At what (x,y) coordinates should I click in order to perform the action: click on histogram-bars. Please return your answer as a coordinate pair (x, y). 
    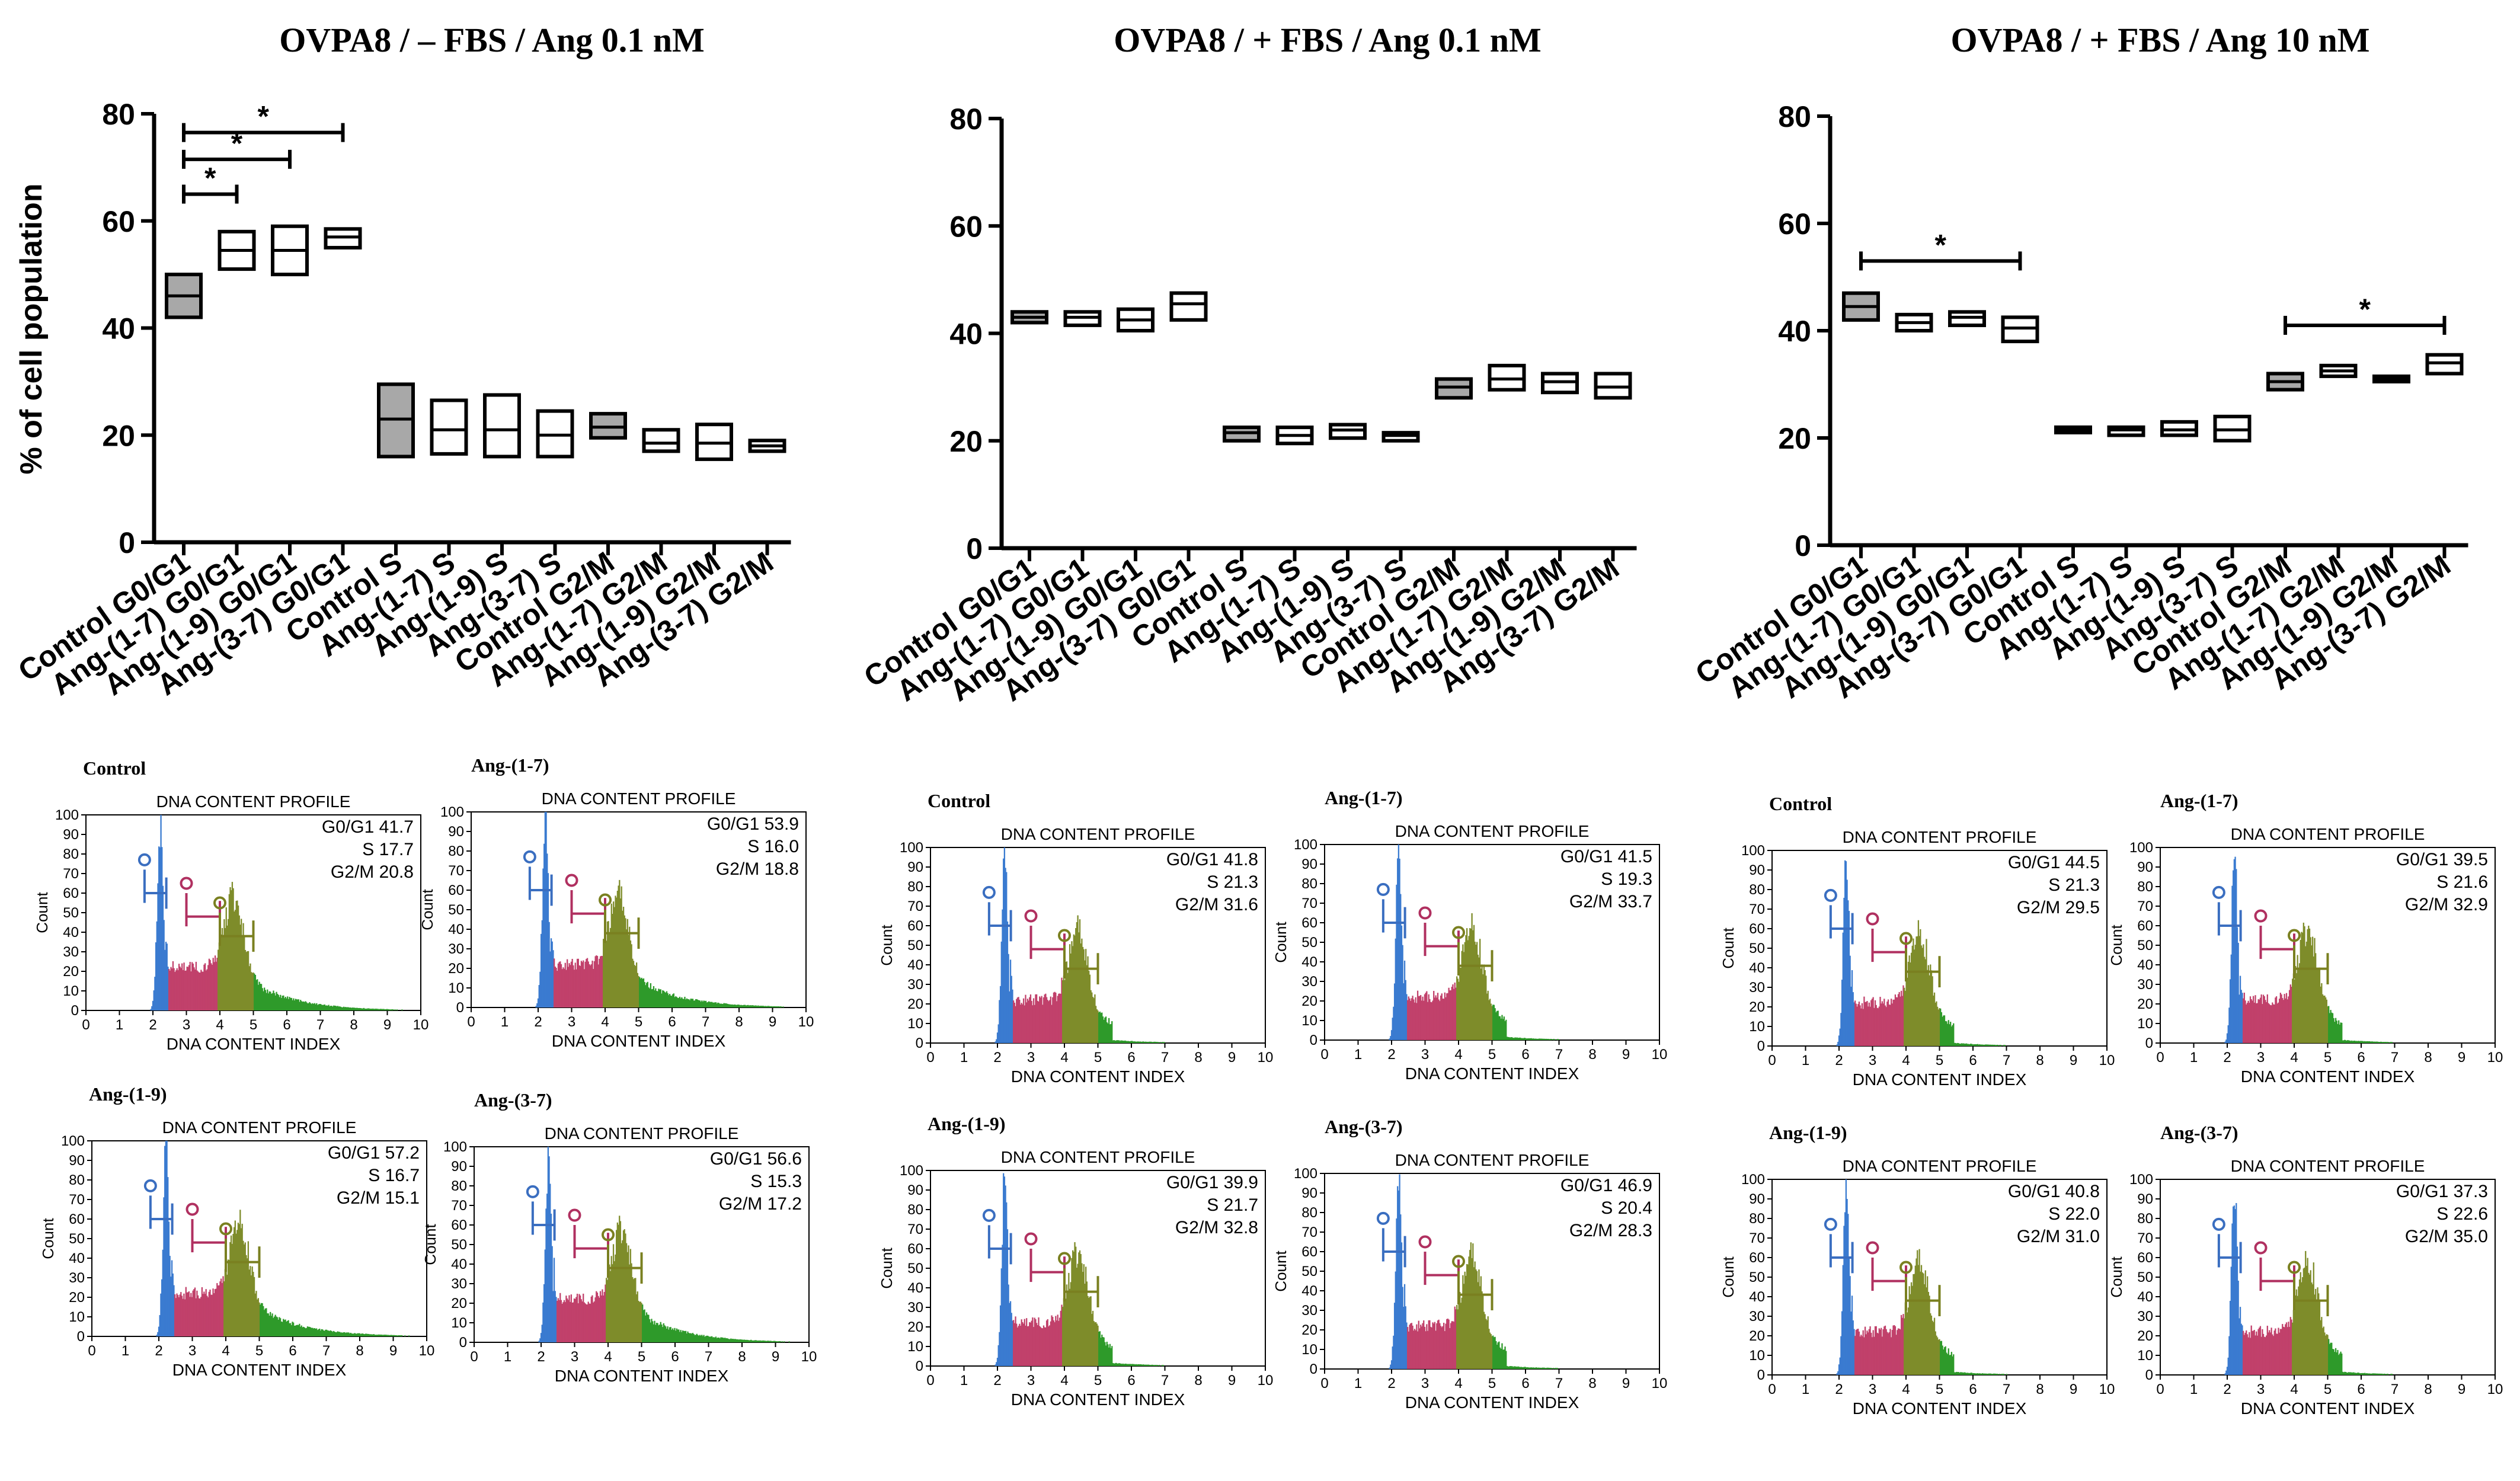
    Looking at the image, I should click on (2308, 1288).